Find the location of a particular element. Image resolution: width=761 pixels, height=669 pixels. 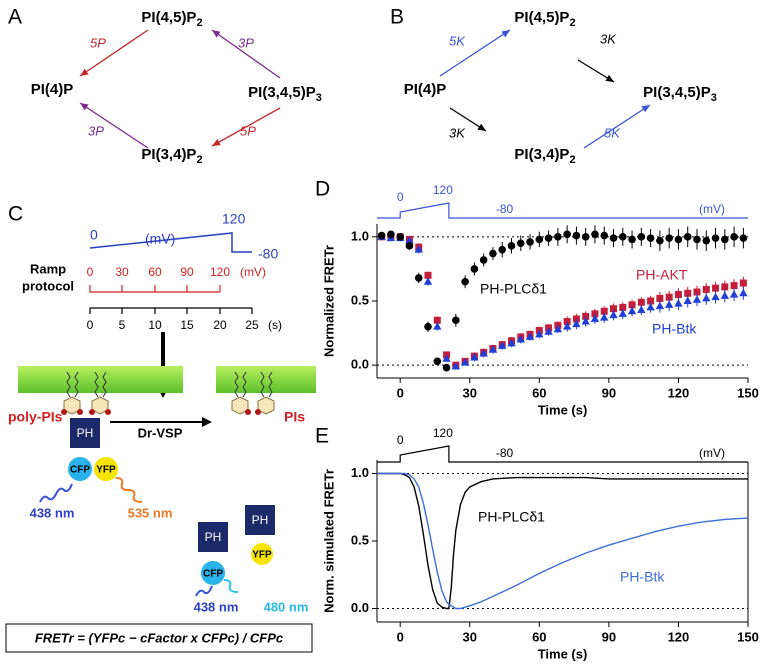

node-text: PI(4,5)P is located at coordinates (541, 17).